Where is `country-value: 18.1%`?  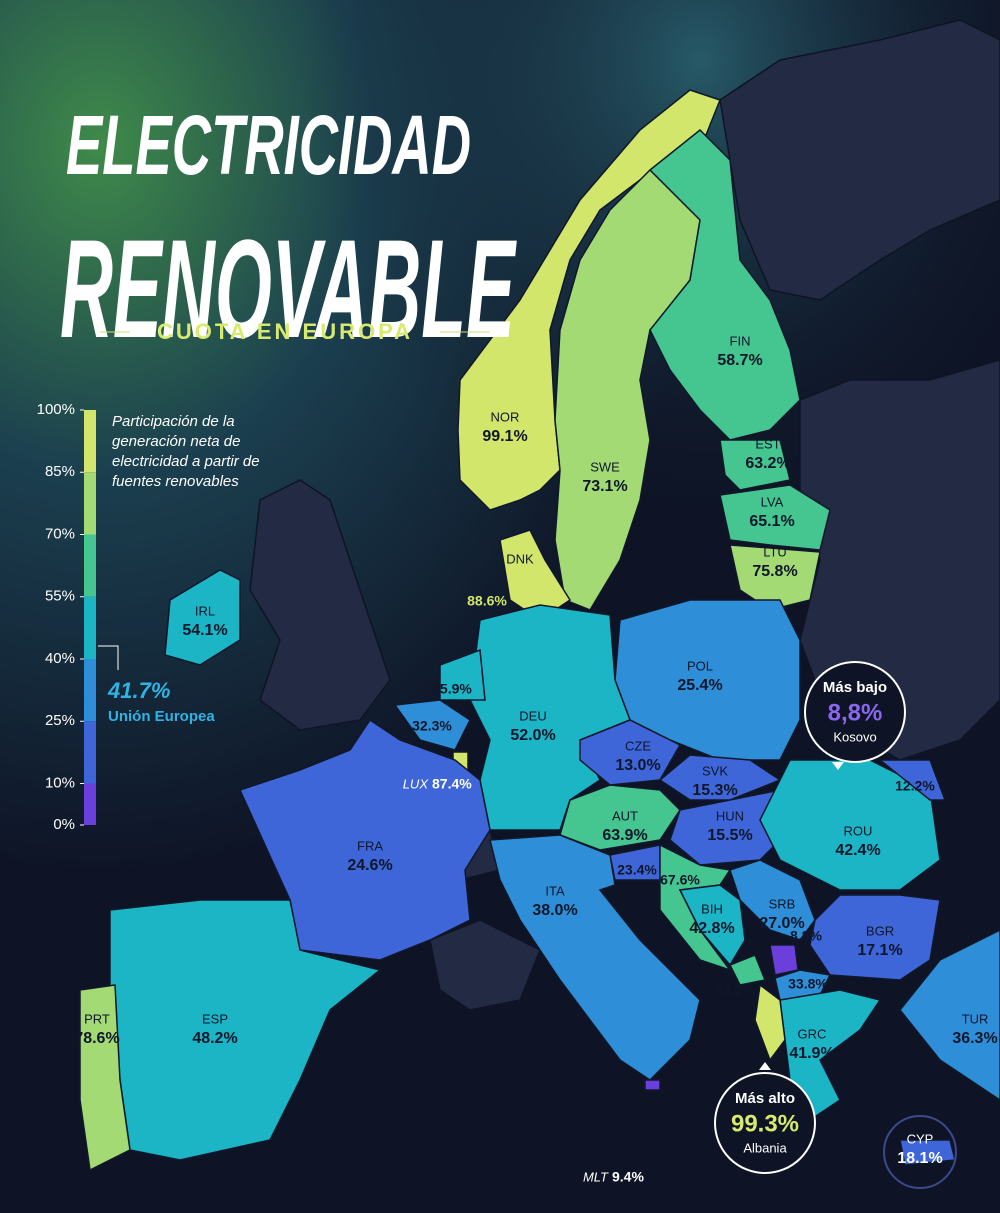
country-value: 18.1% is located at coordinates (919, 1158).